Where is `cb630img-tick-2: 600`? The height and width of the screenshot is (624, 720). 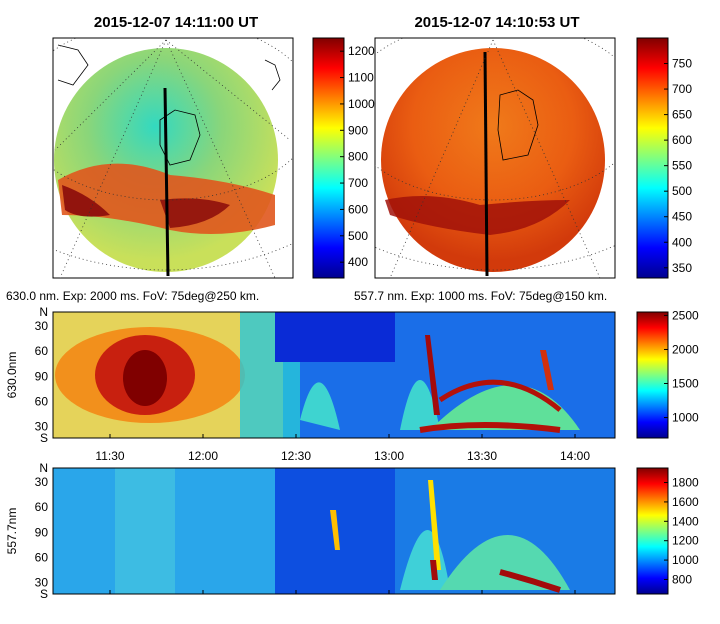 cb630img-tick-2: 600 is located at coordinates (358, 209).